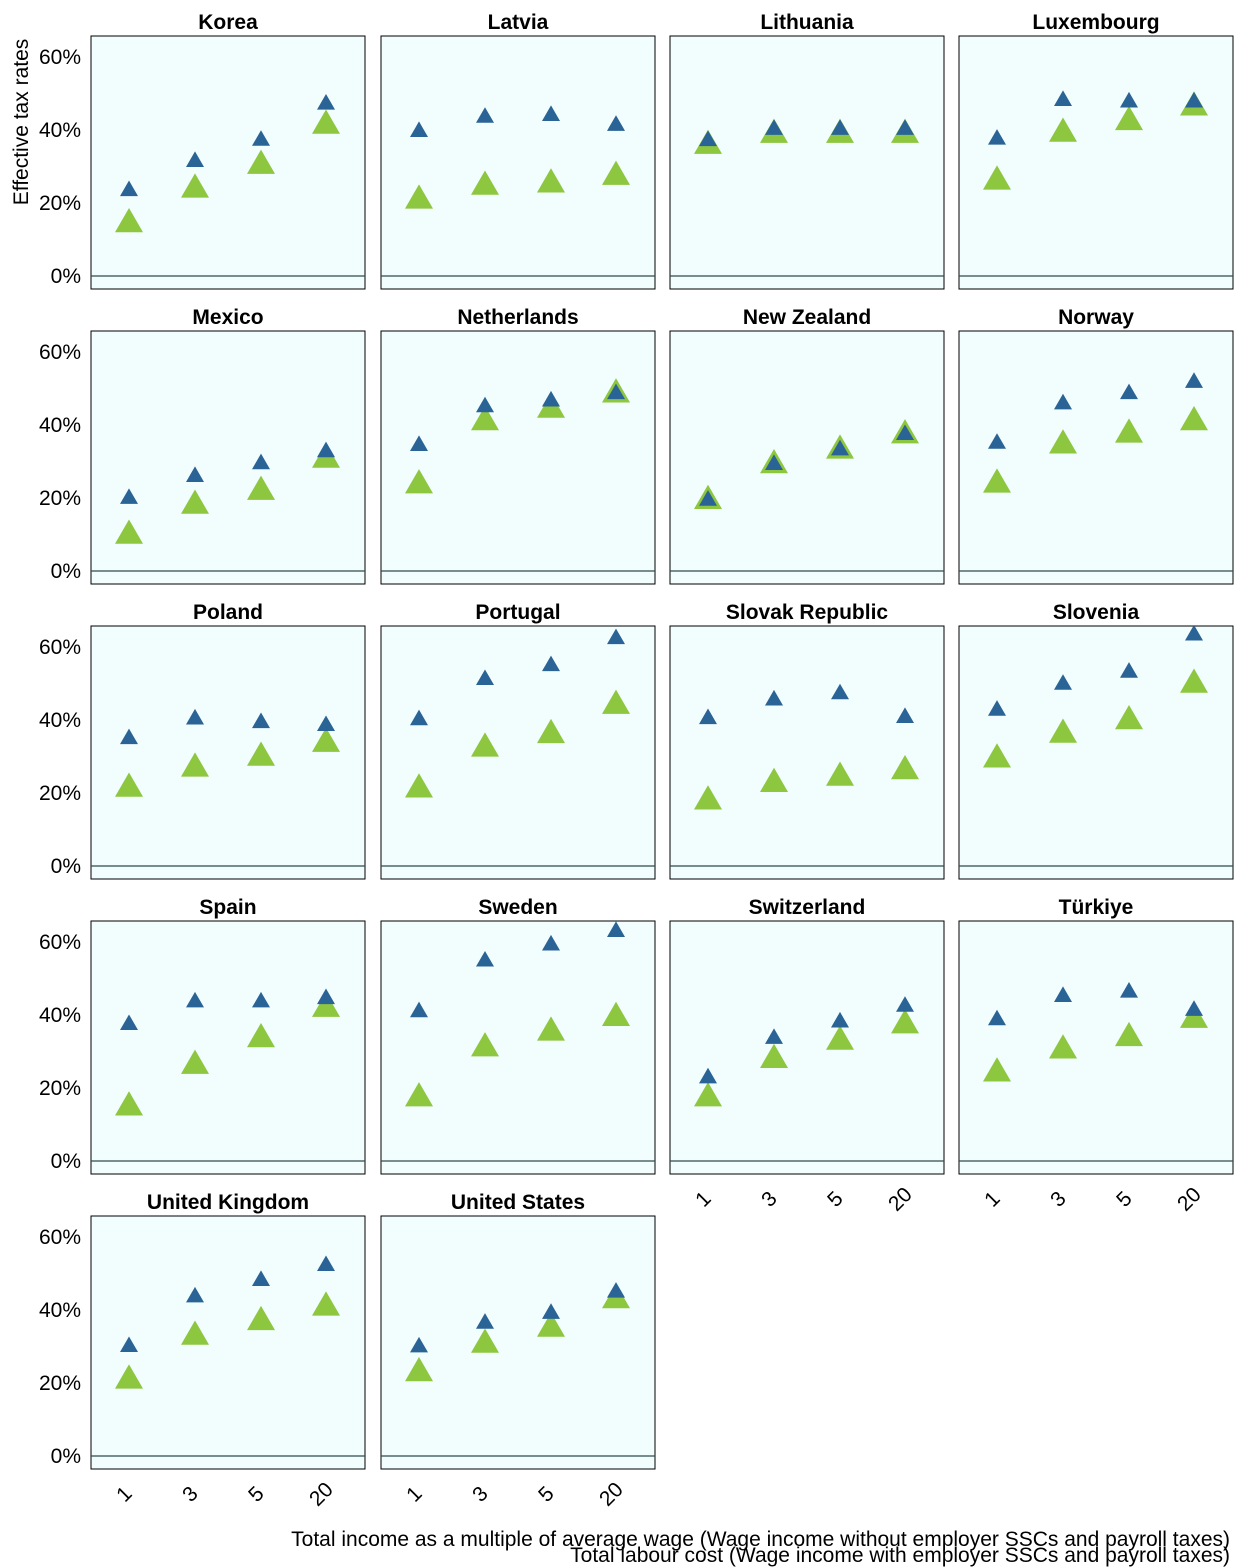  I want to click on panel: Türkiye, so click(1096, 1035).